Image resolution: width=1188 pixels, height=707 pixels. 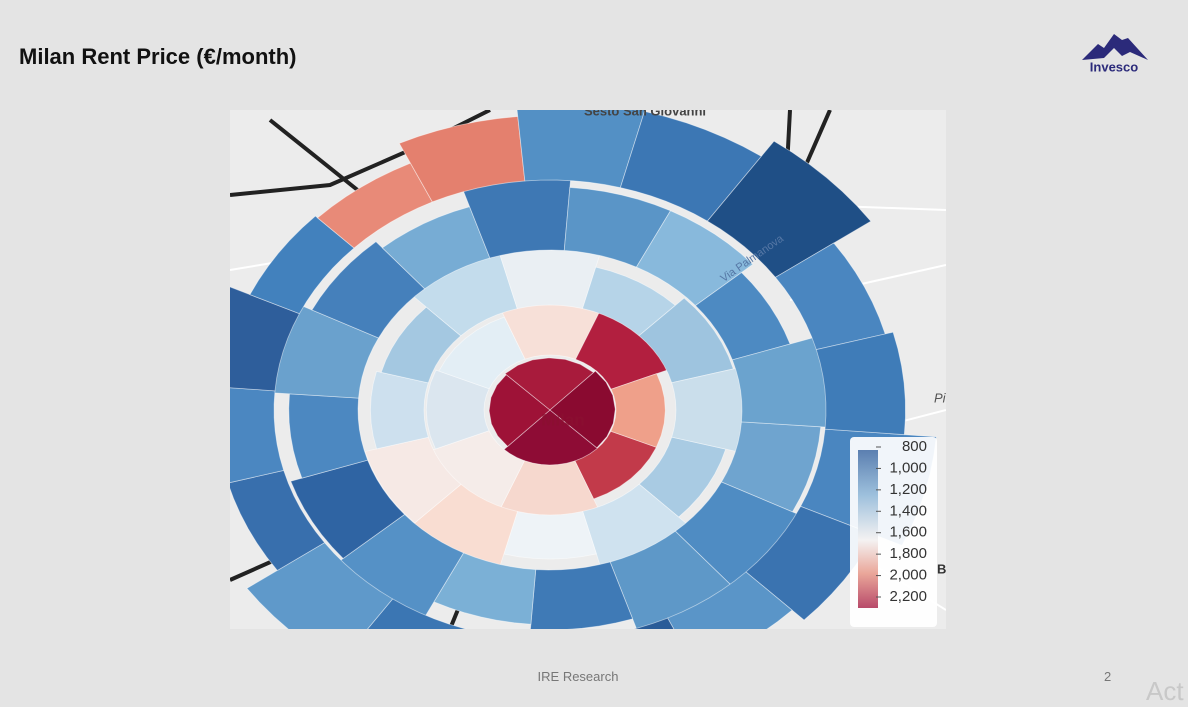 I want to click on logo-text: Invesco, so click(x=1114, y=66).